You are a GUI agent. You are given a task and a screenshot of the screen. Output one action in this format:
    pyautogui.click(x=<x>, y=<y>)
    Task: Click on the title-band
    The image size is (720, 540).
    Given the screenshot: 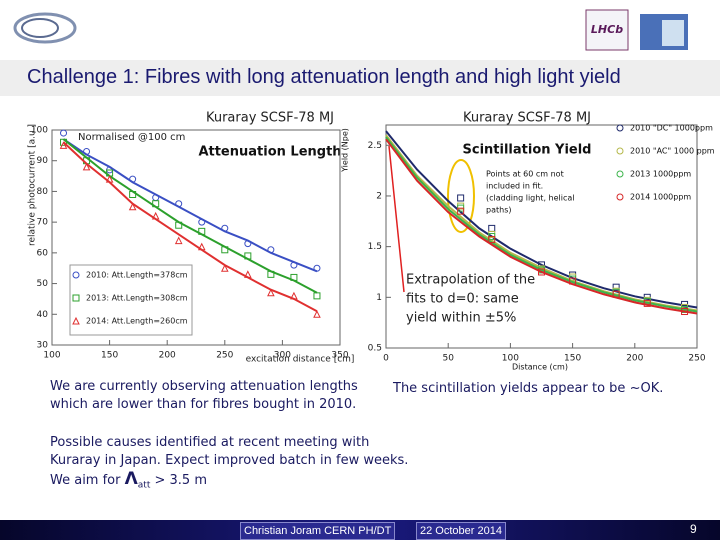 What is the action you would take?
    pyautogui.click(x=360, y=78)
    